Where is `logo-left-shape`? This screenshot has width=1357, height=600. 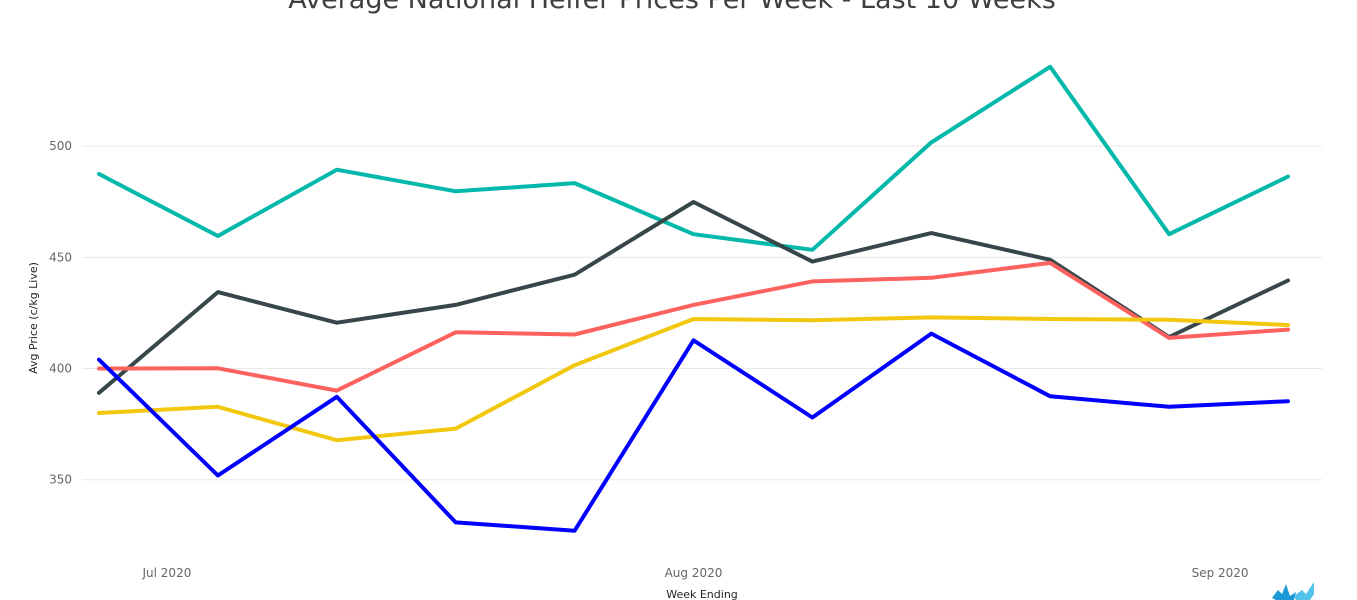
logo-left-shape is located at coordinates (1284, 592).